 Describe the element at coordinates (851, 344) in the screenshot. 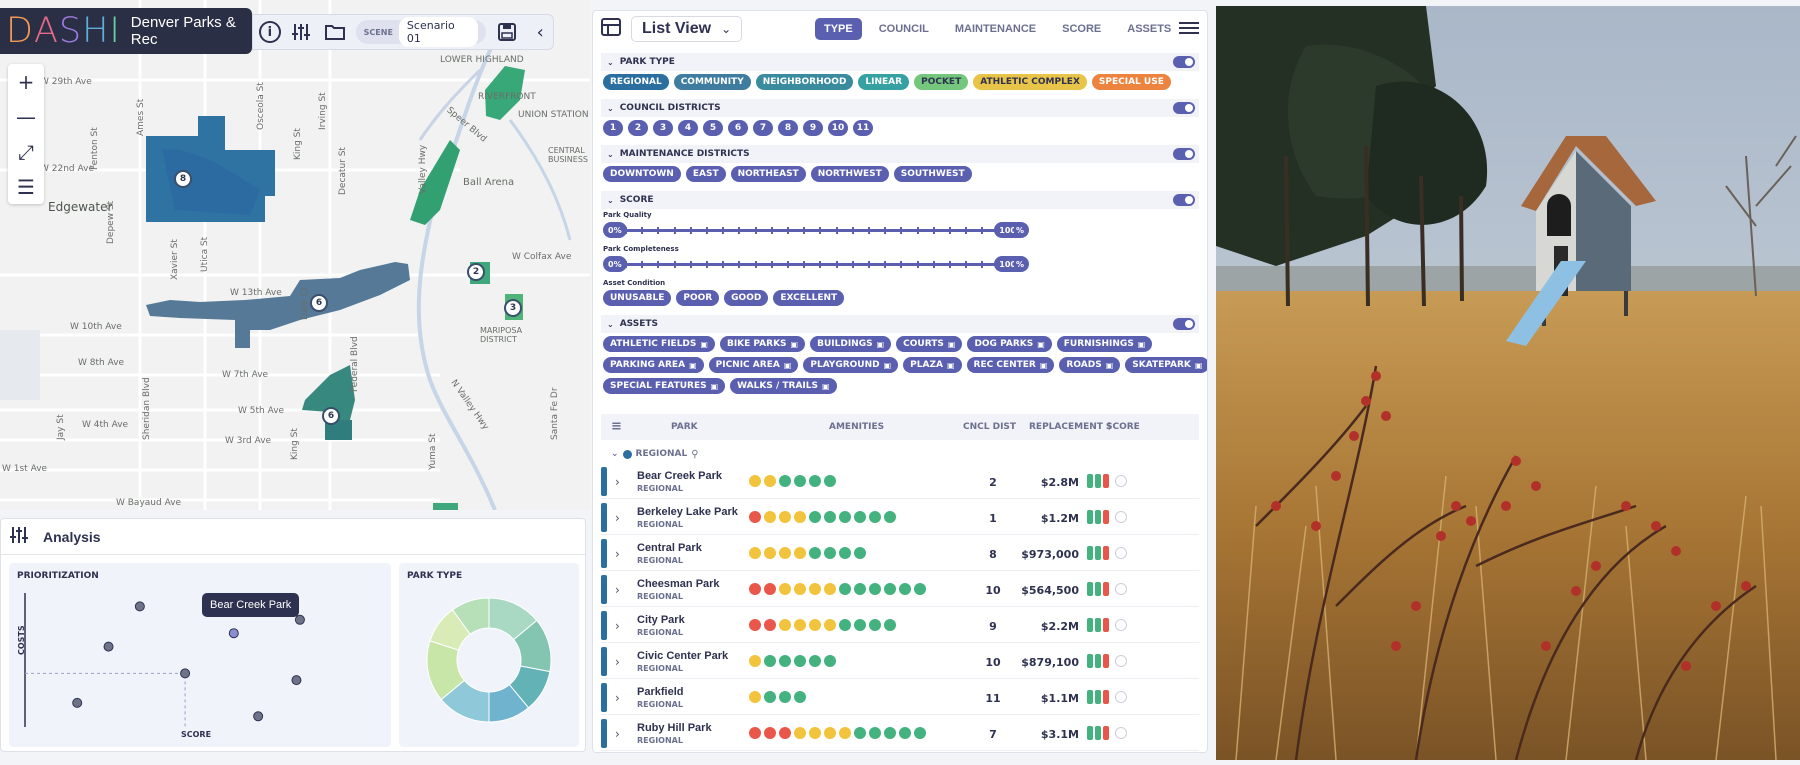

I see `asset-pill: BUILDINGS ▣` at that location.